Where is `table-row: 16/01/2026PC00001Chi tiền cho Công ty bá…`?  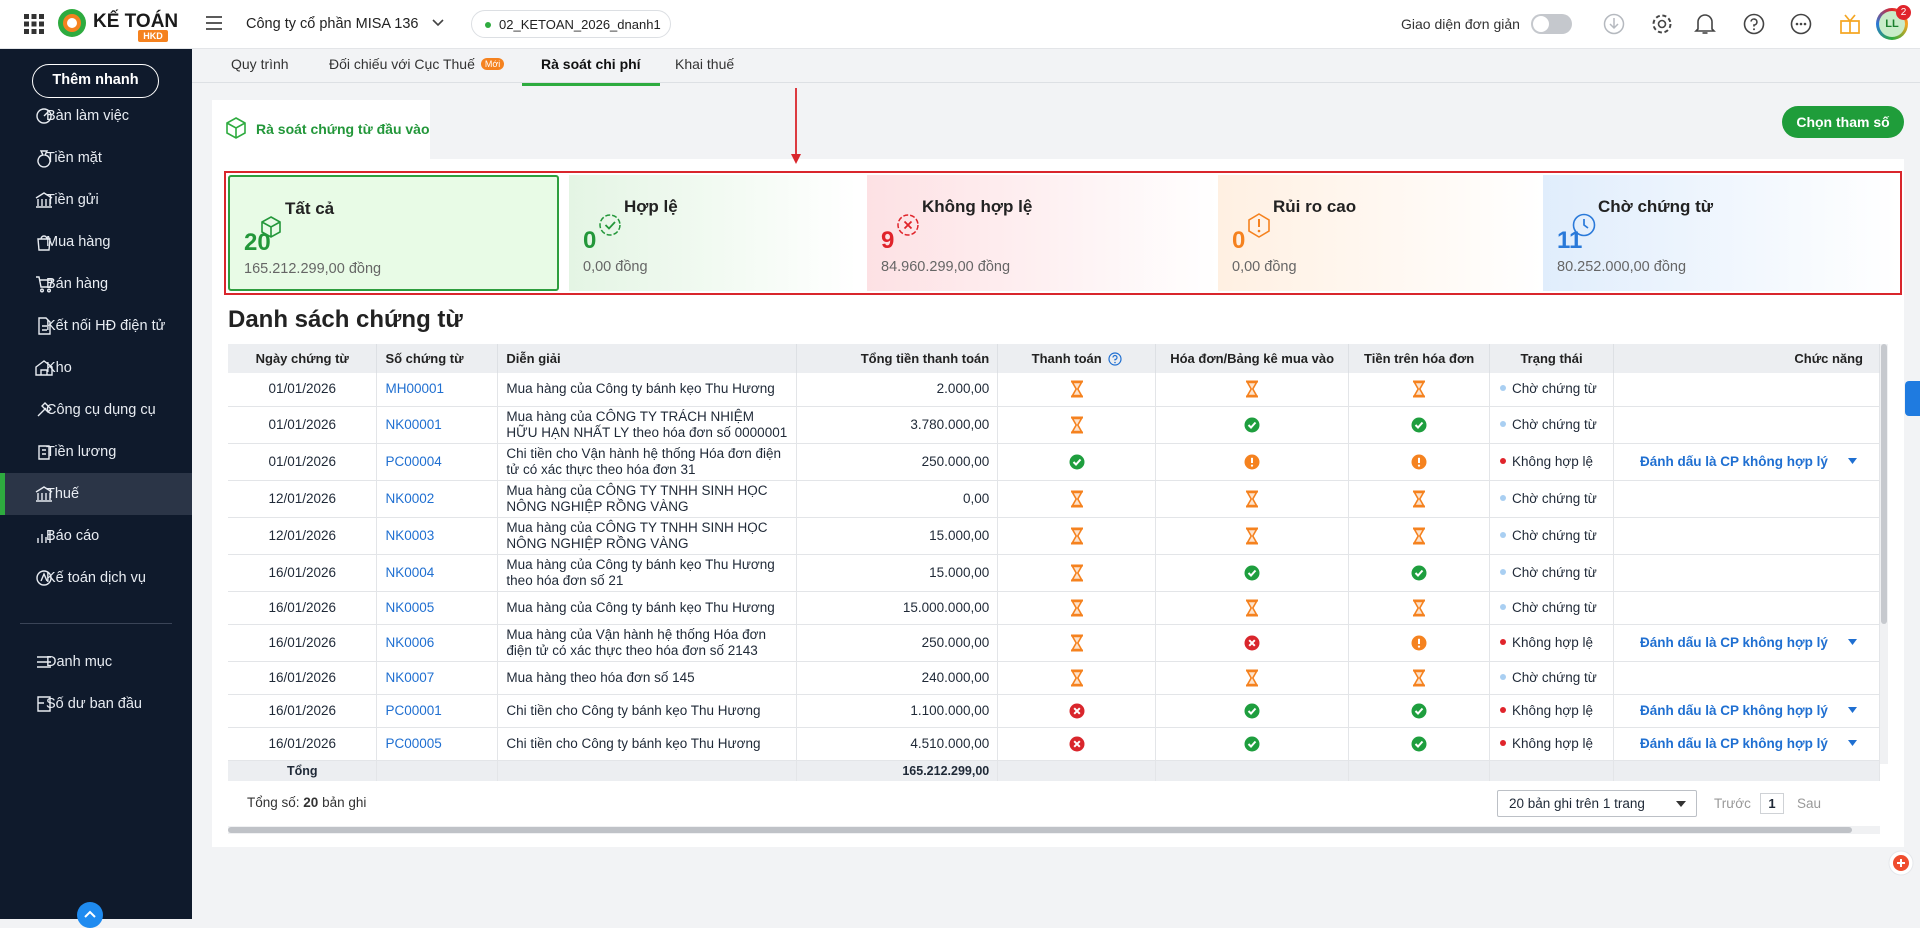
table-row: 16/01/2026PC00001Chi tiền cho Công ty bá… is located at coordinates (1054, 710).